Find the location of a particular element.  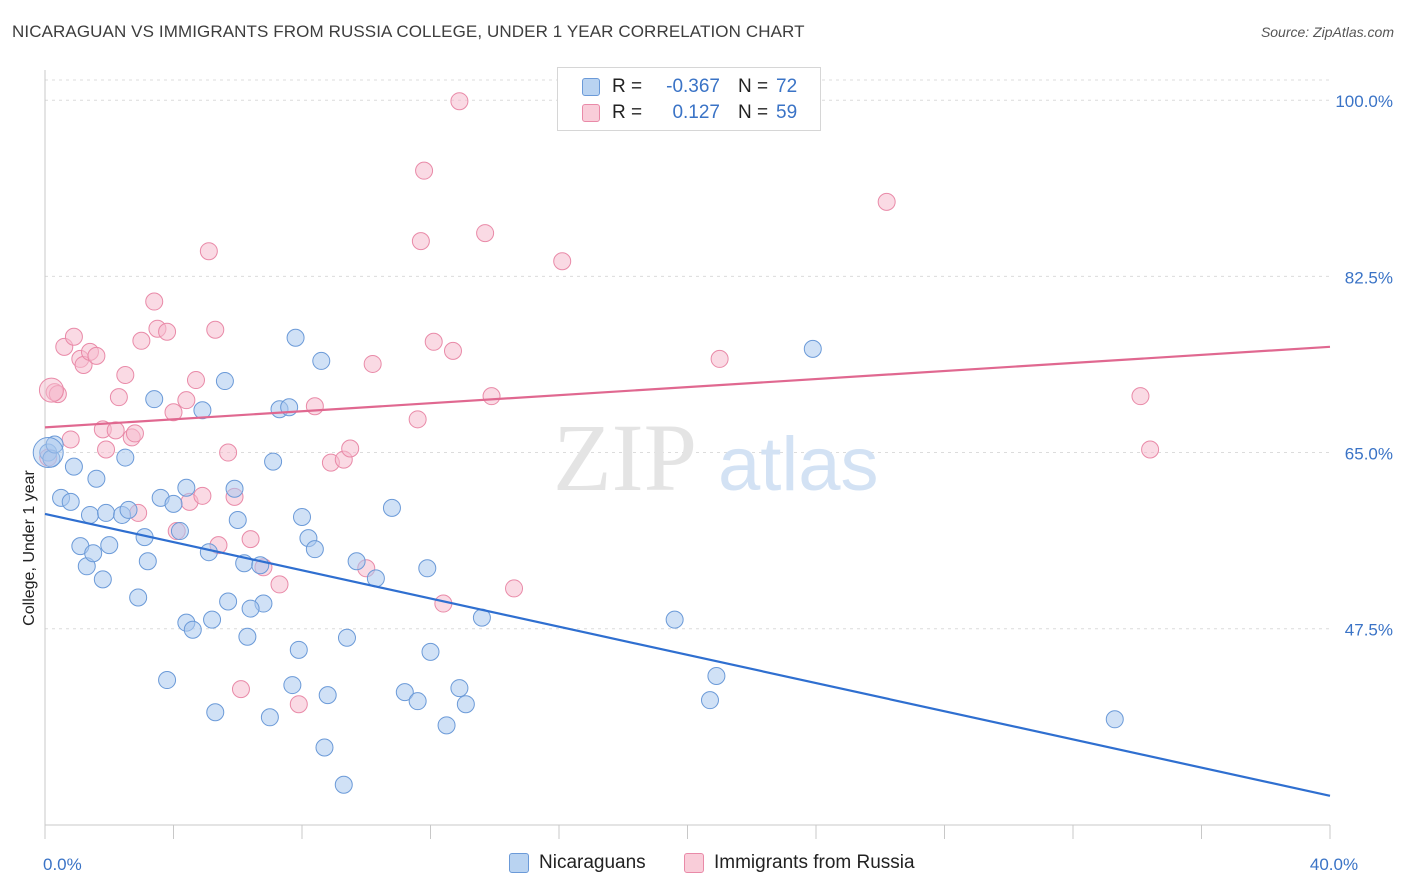

legend-item-nicaraguans: Nicaraguans is located at coordinates (577, 863).